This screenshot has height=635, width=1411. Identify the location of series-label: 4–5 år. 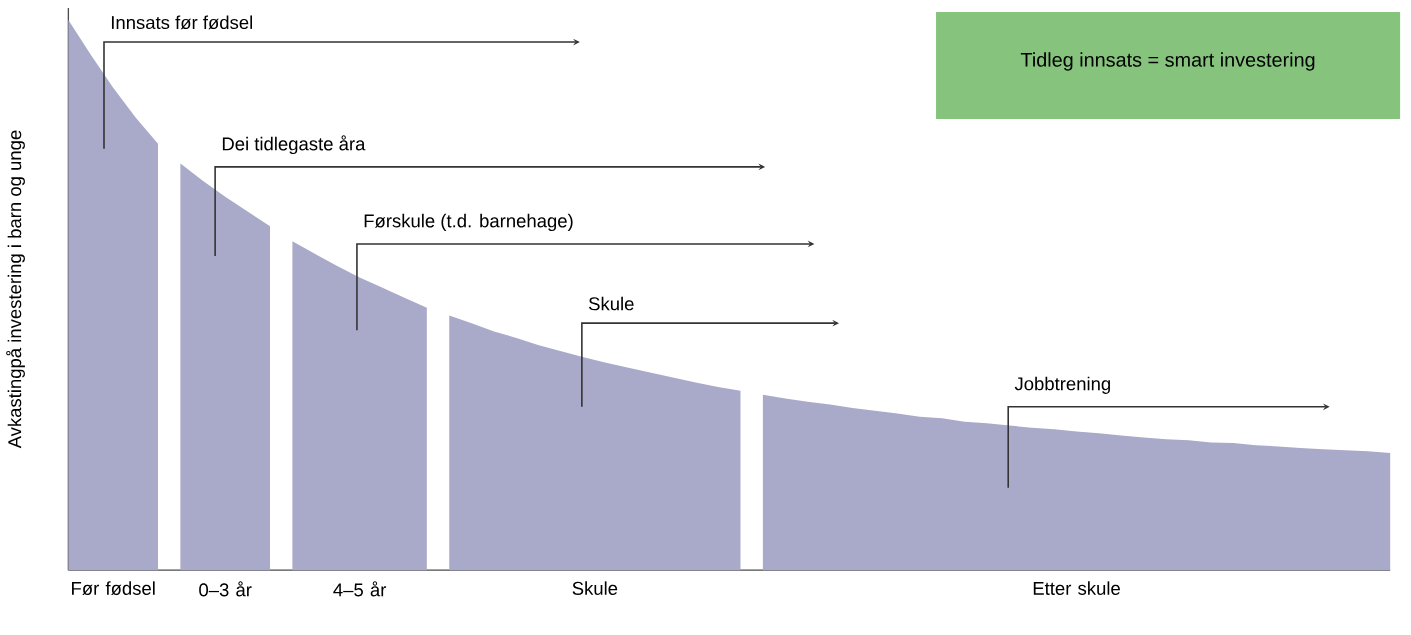
(360, 589).